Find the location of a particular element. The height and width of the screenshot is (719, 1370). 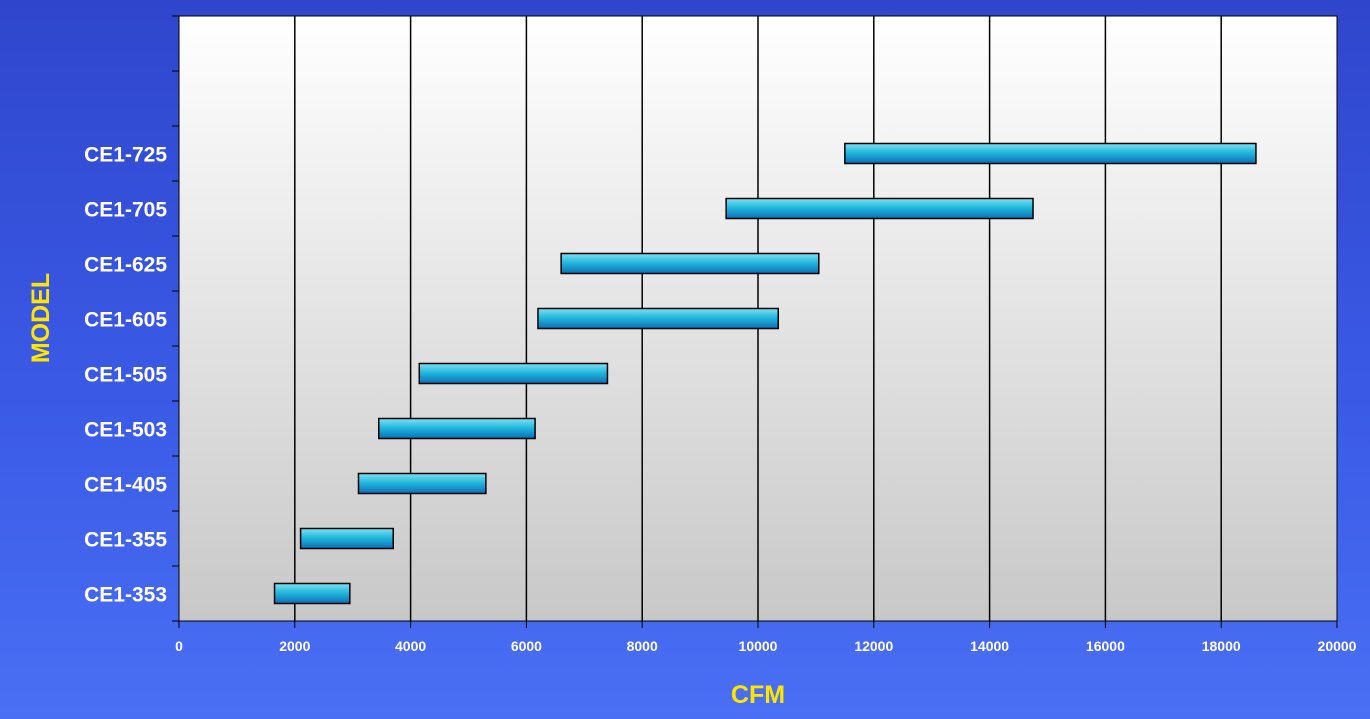

x-tick-label: 2000 is located at coordinates (294, 646).